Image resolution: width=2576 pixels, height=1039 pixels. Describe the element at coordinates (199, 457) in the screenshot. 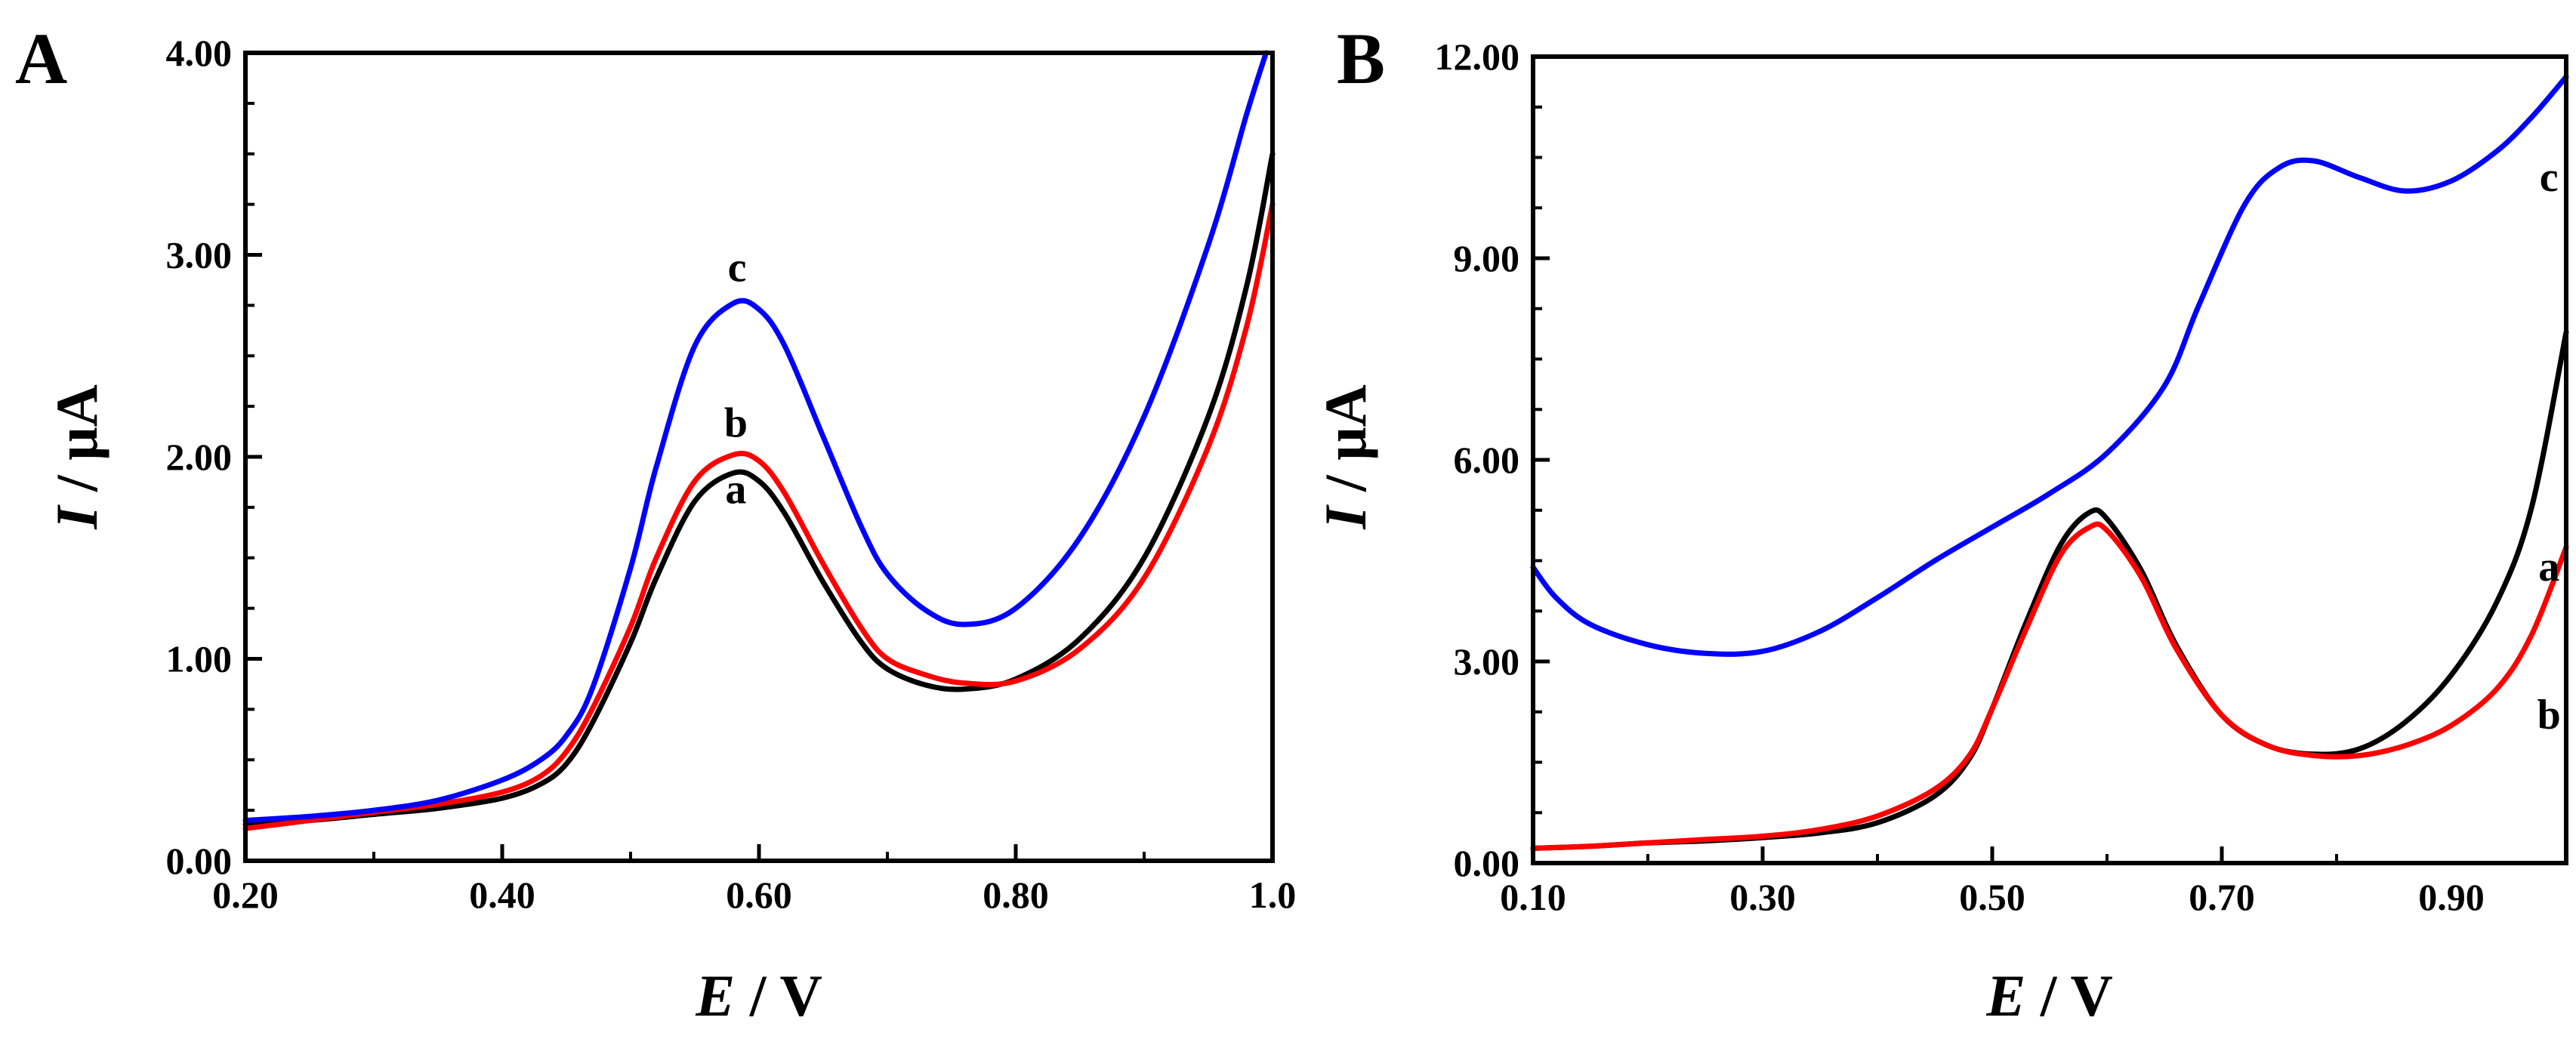

I see `y-tick-label-a: 2.00` at that location.